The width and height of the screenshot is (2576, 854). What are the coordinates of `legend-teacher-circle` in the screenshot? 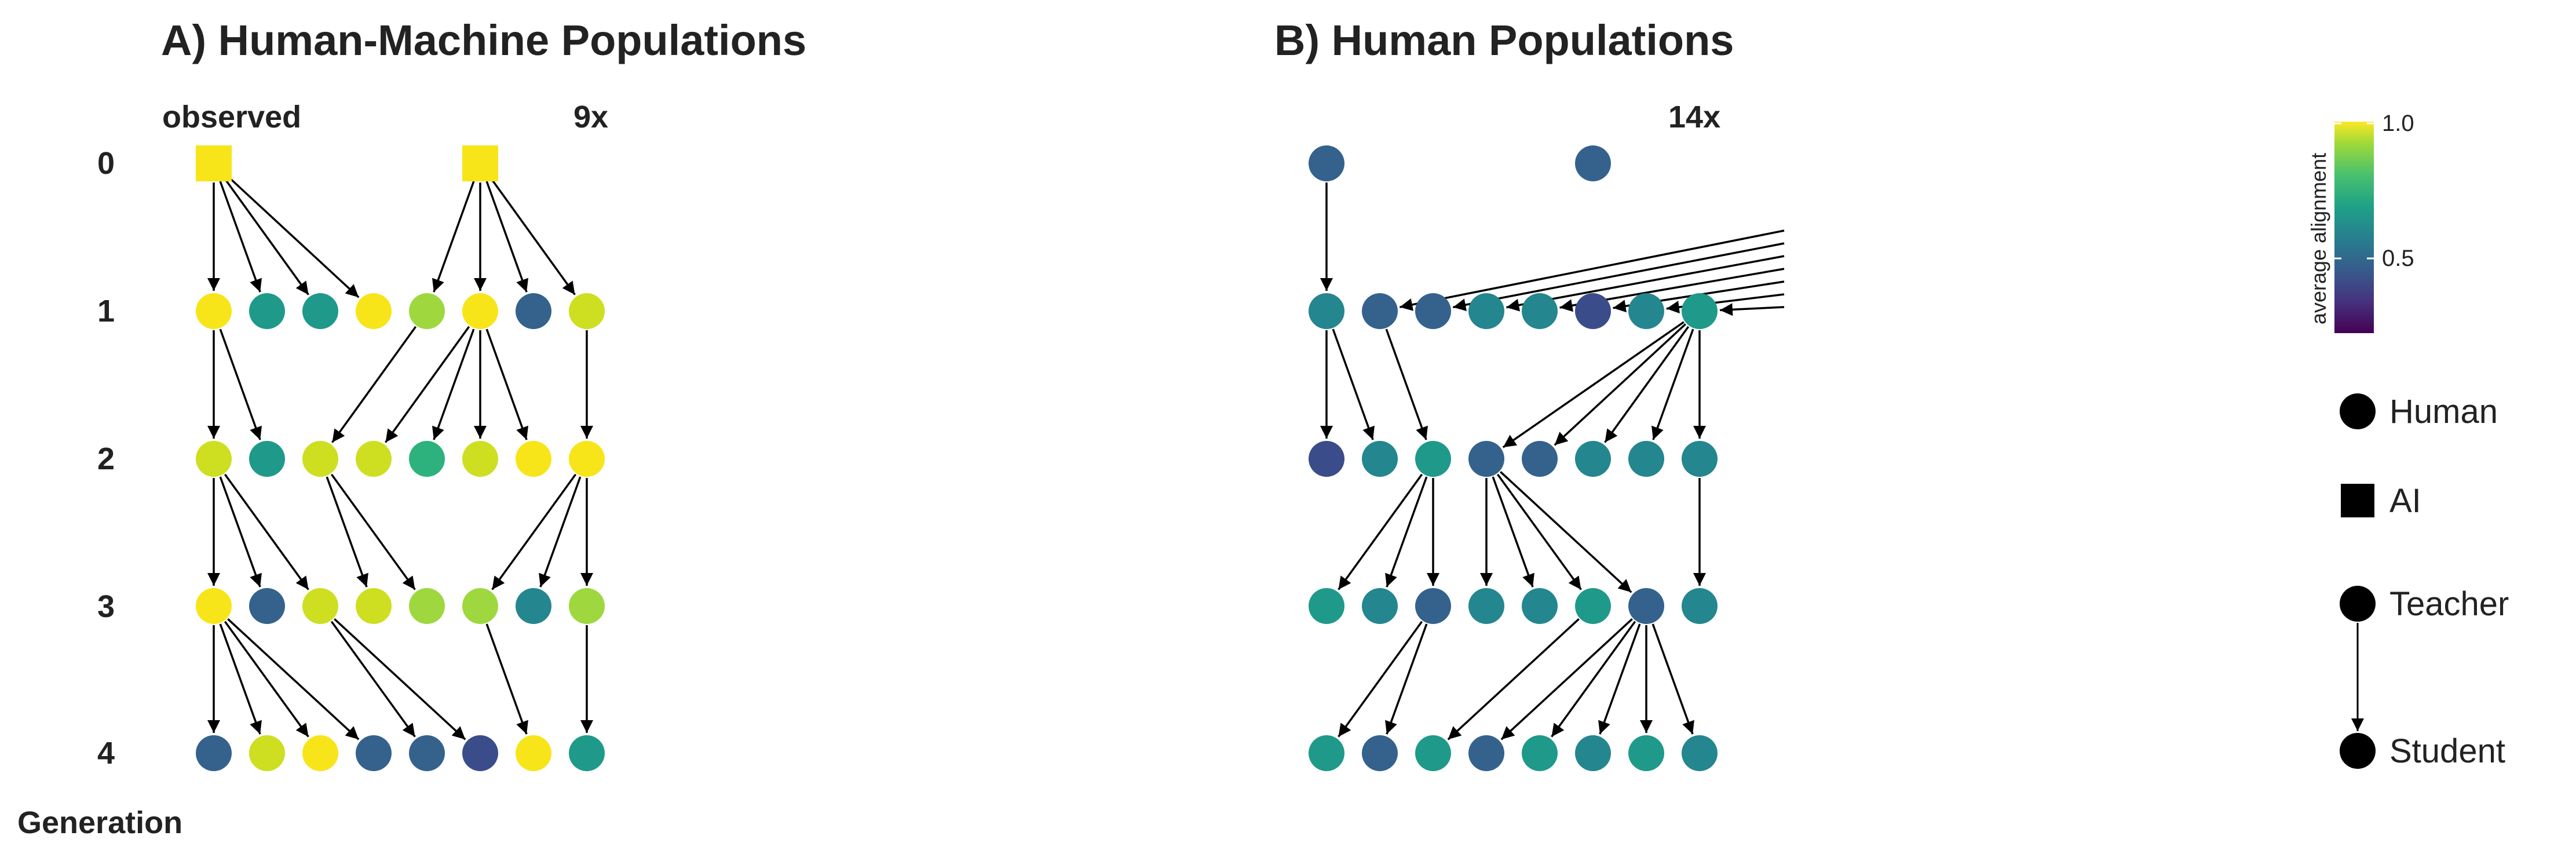 It's located at (2358, 604).